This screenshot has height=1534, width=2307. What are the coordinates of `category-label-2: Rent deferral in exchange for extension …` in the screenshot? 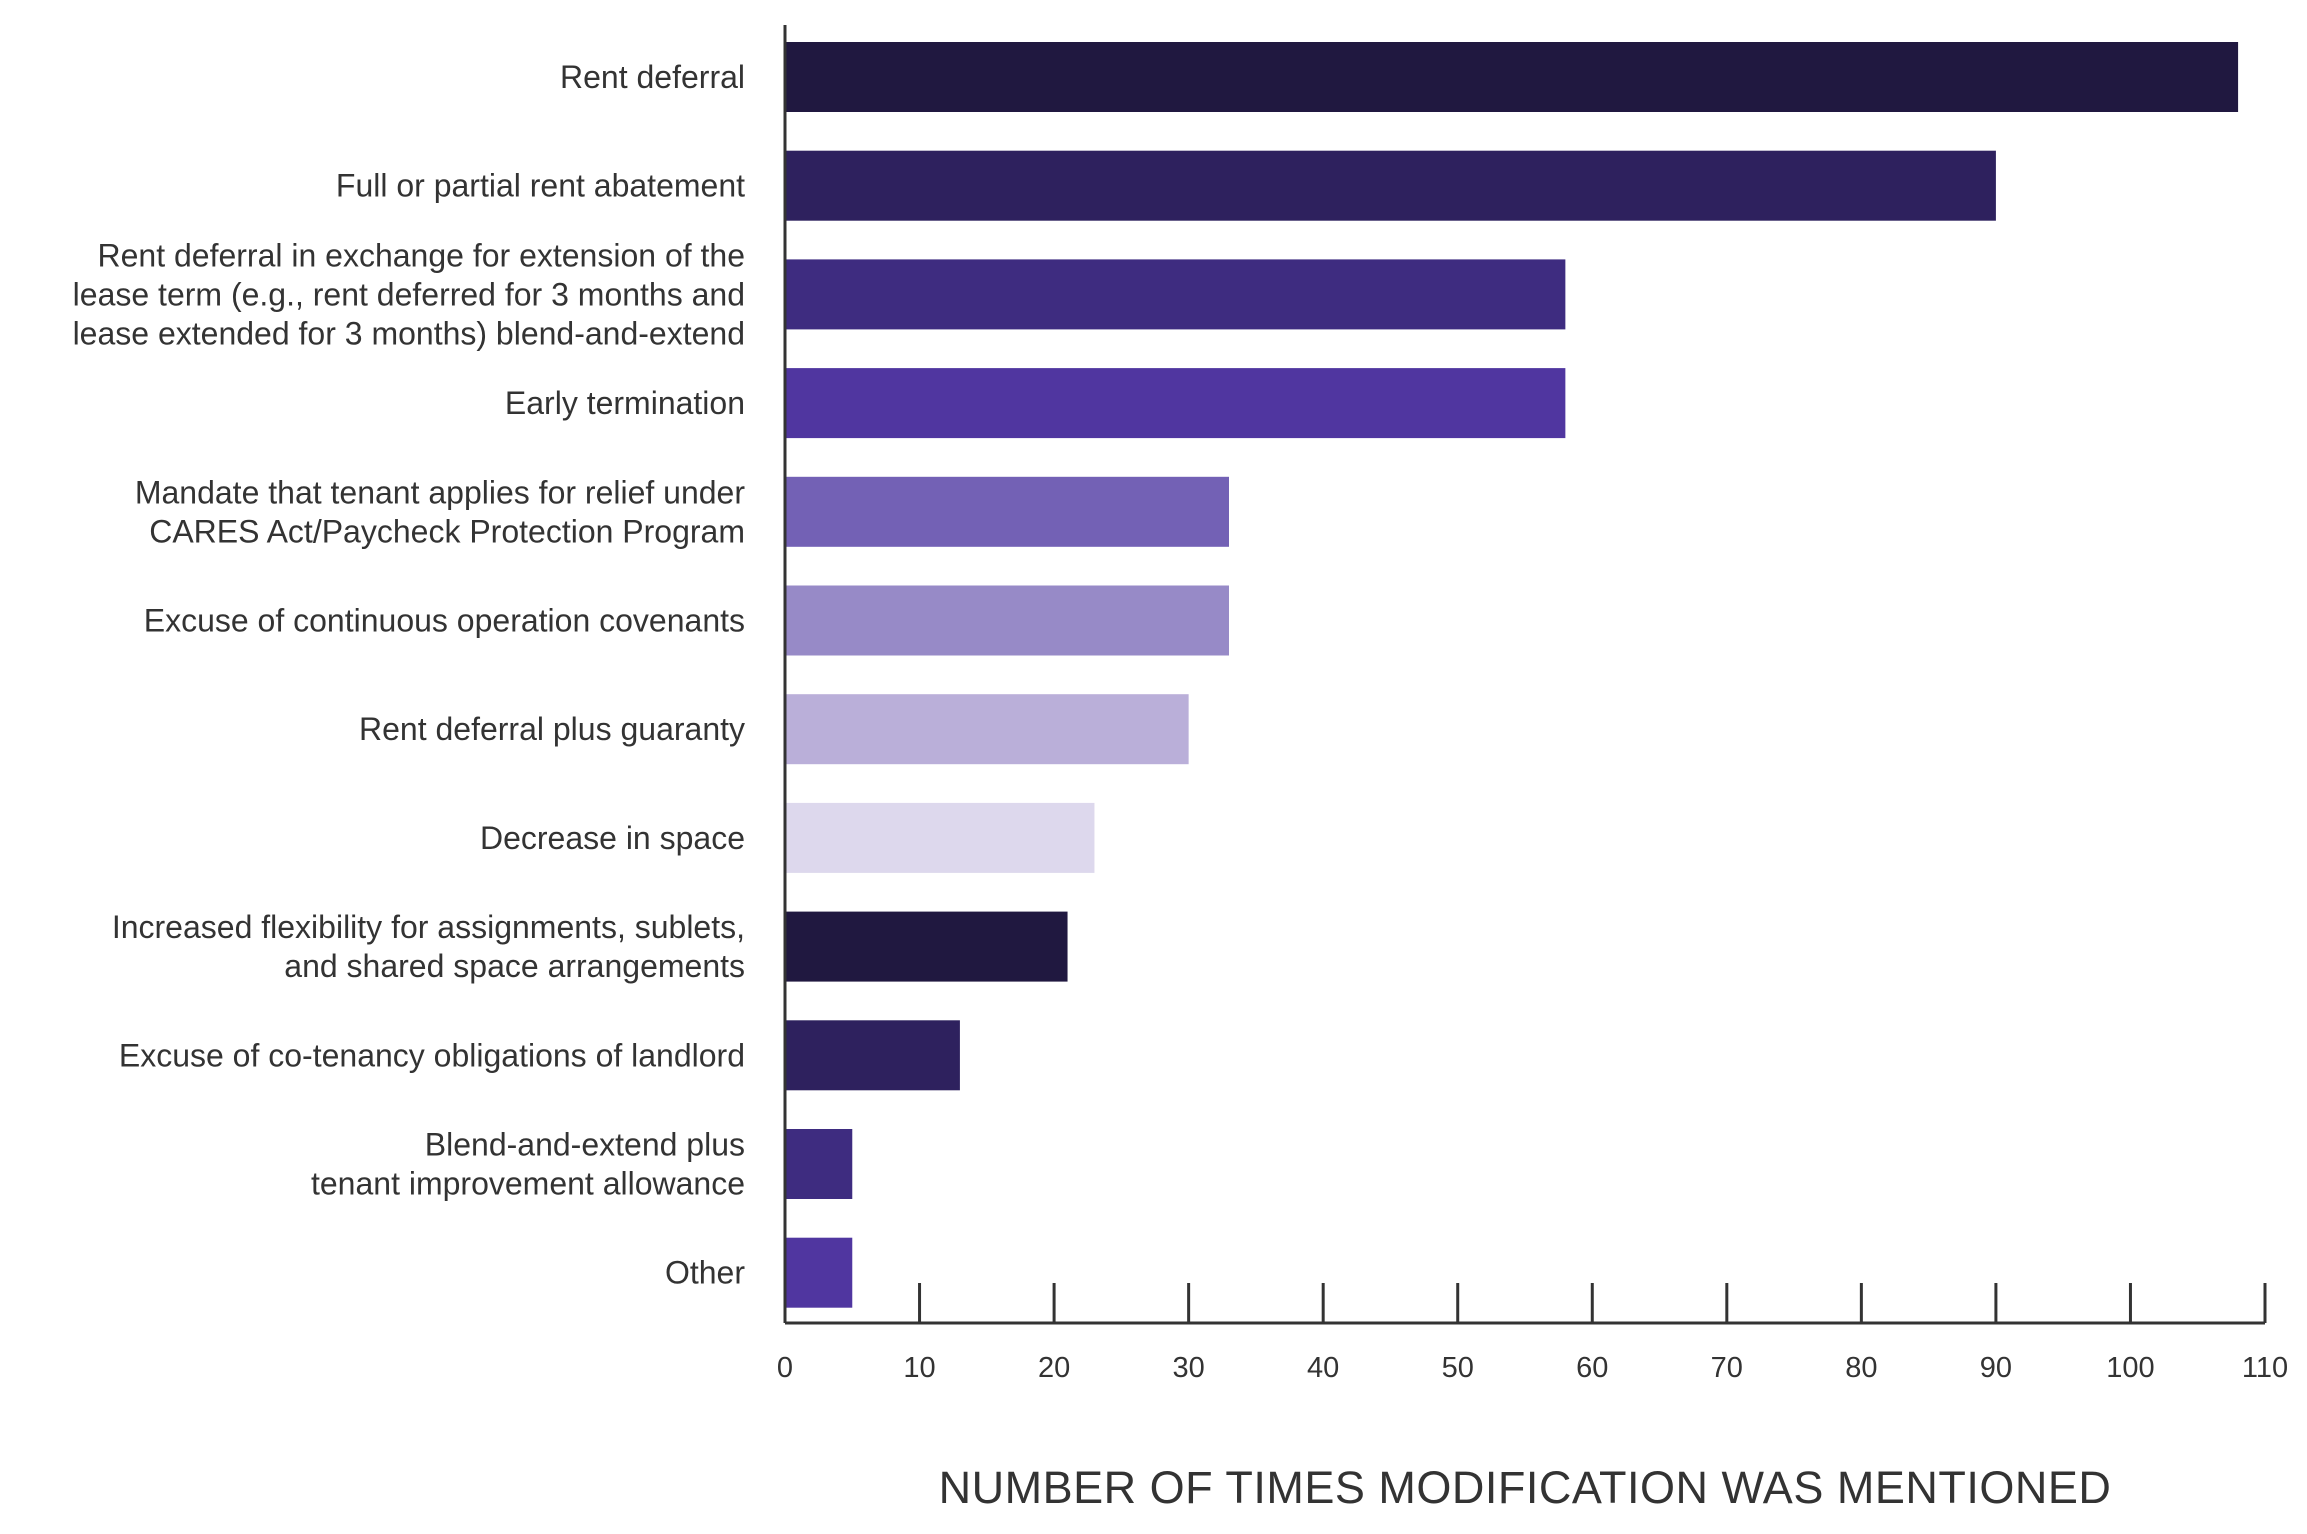 It's located at (409, 294).